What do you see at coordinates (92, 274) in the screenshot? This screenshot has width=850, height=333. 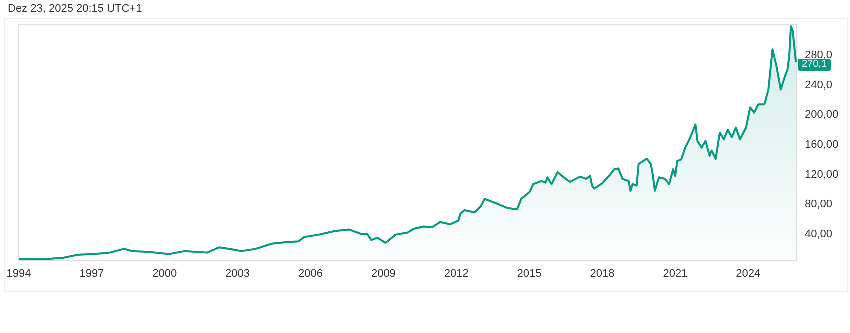 I see `x-tick-label: 1997` at bounding box center [92, 274].